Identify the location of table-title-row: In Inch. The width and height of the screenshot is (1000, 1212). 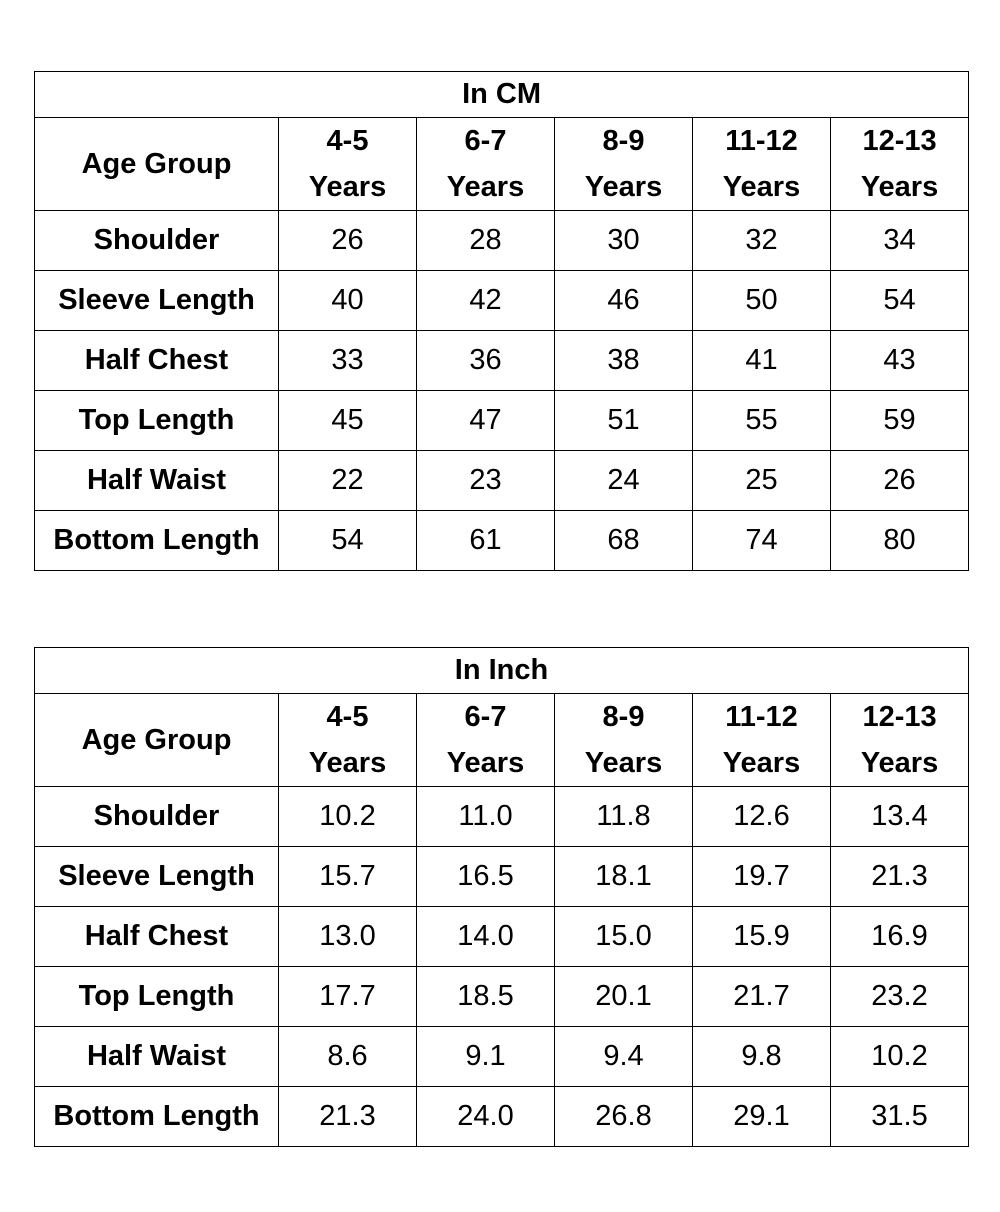
(501, 670).